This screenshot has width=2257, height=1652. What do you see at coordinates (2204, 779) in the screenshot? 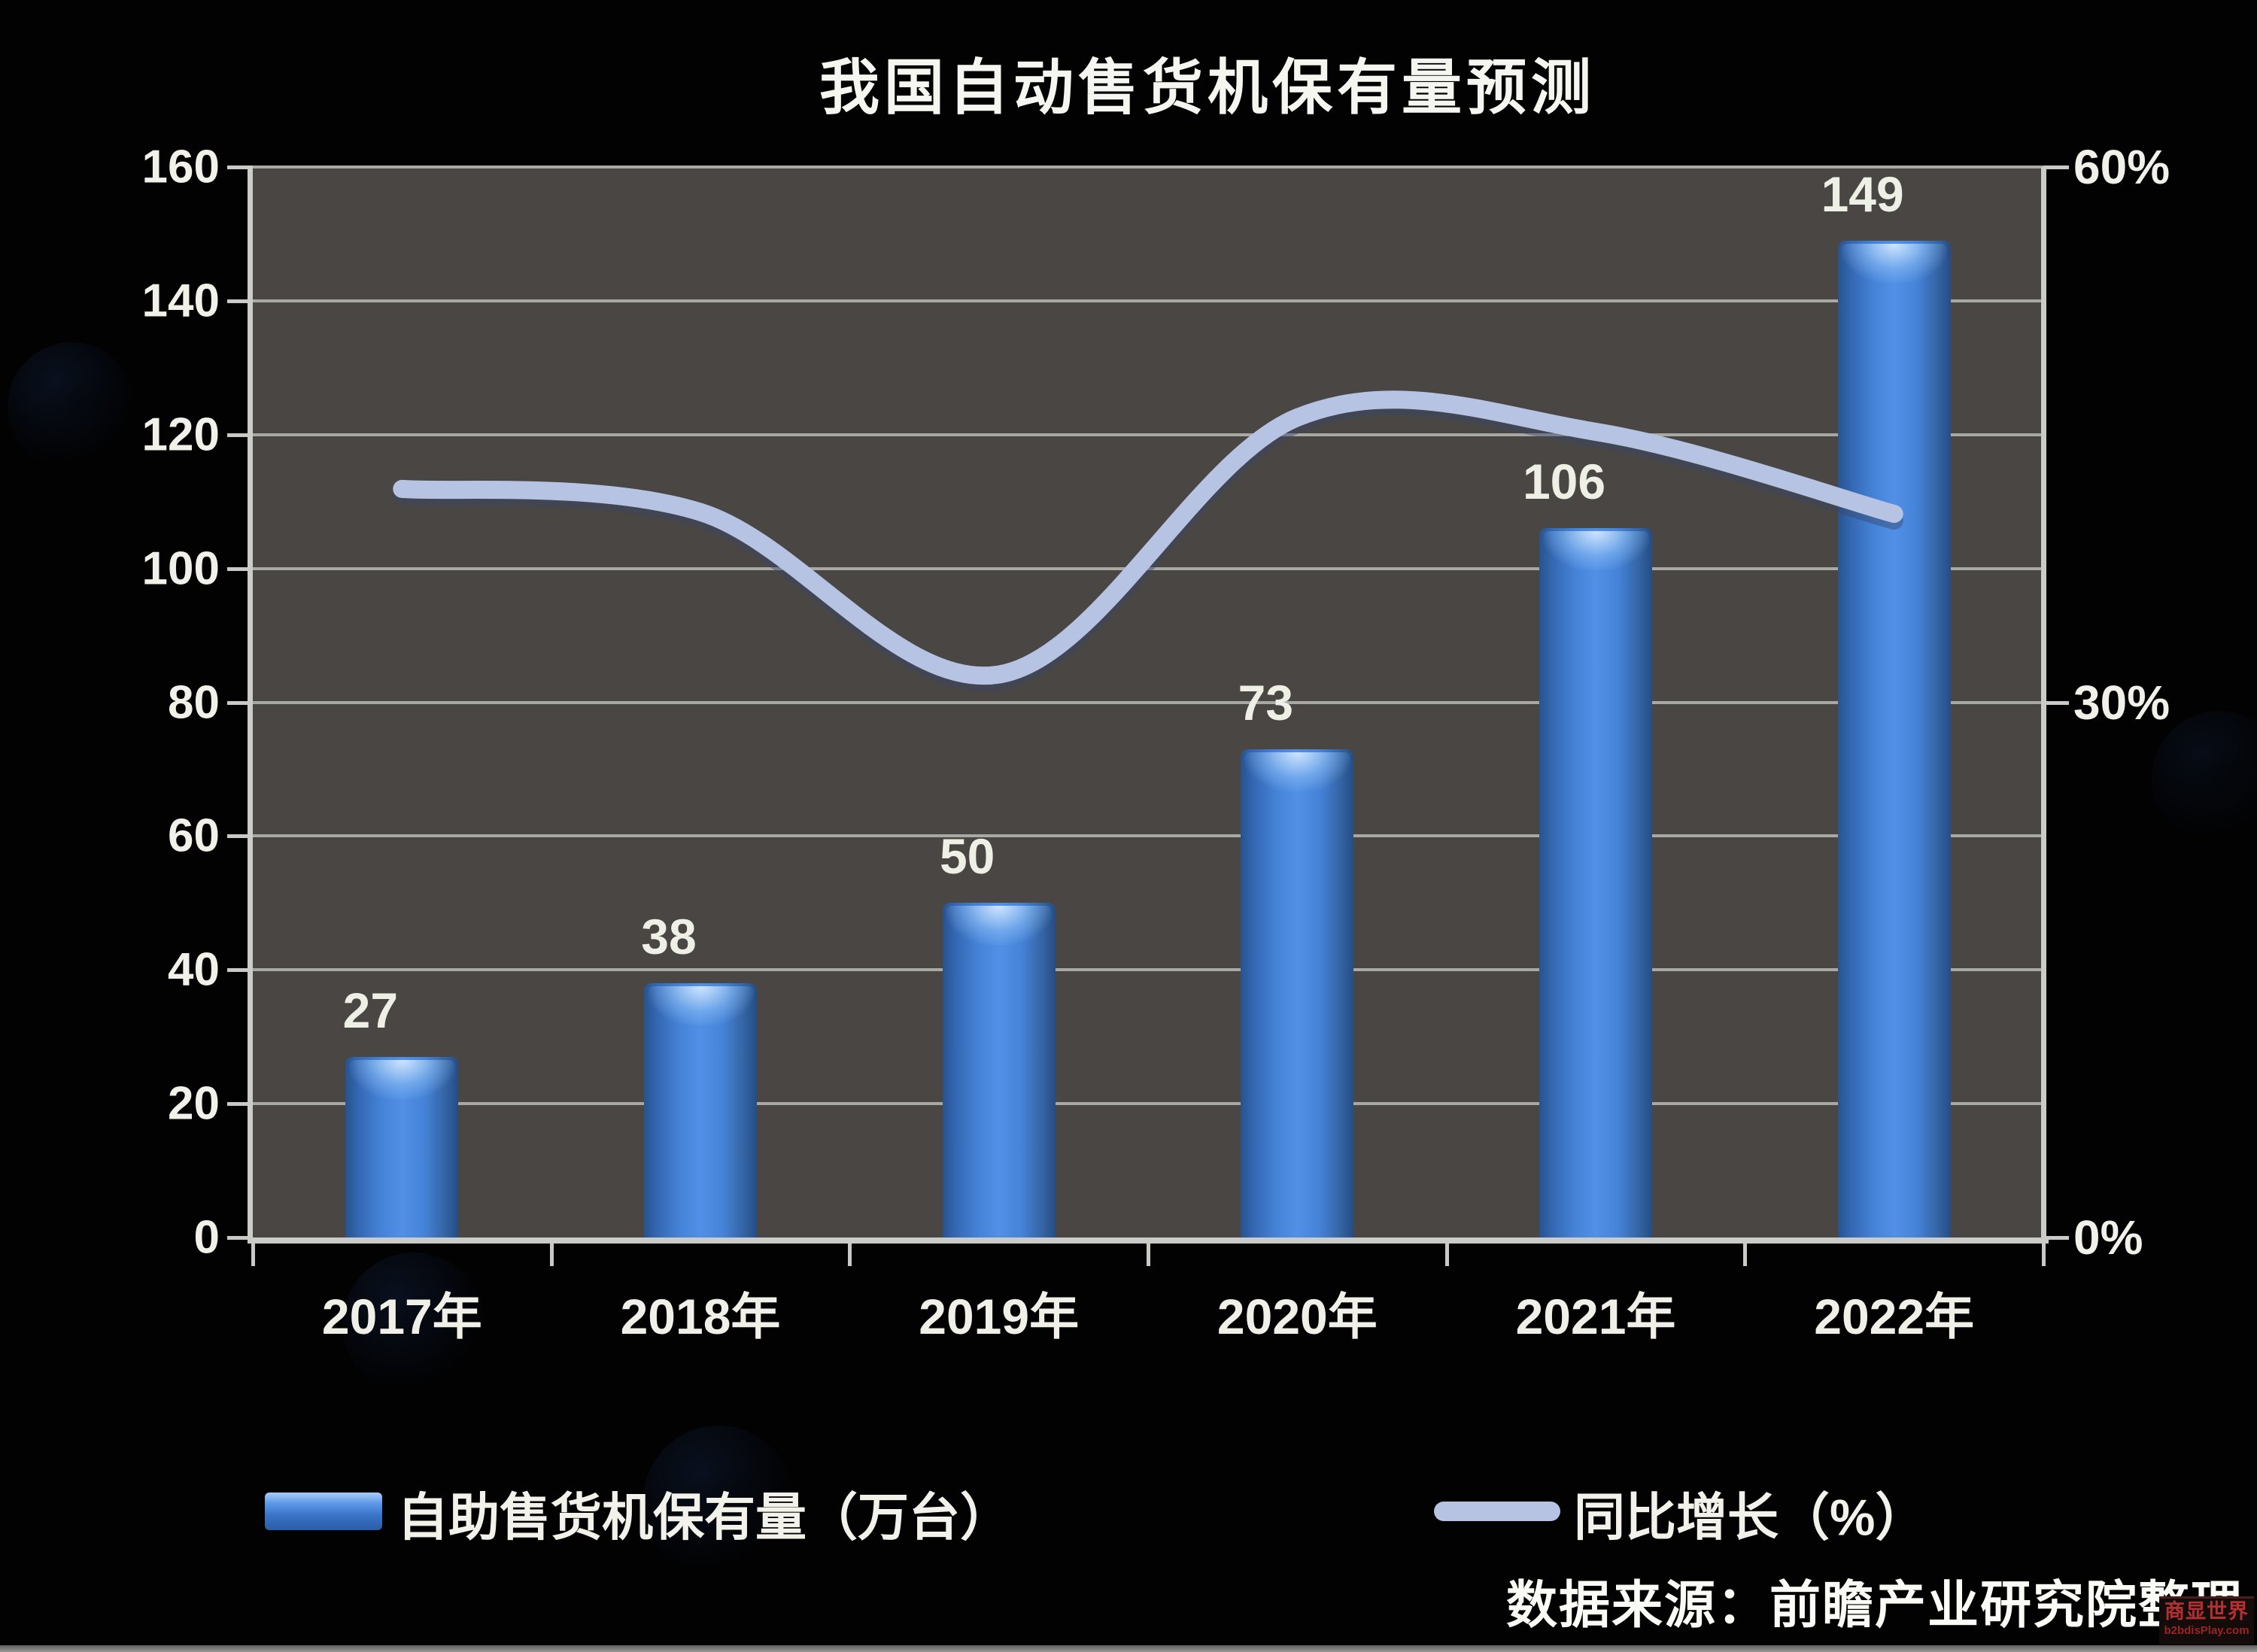
I see `watermark-globe` at bounding box center [2204, 779].